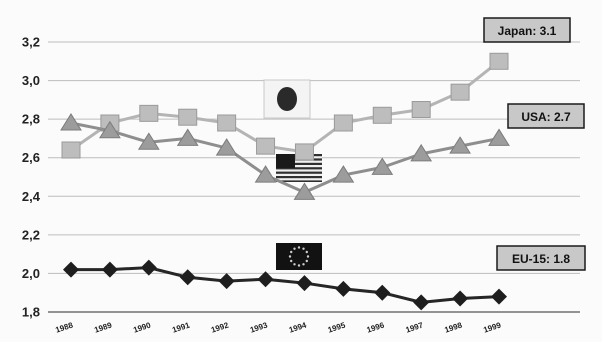  I want to click on eu15-line, so click(285, 285).